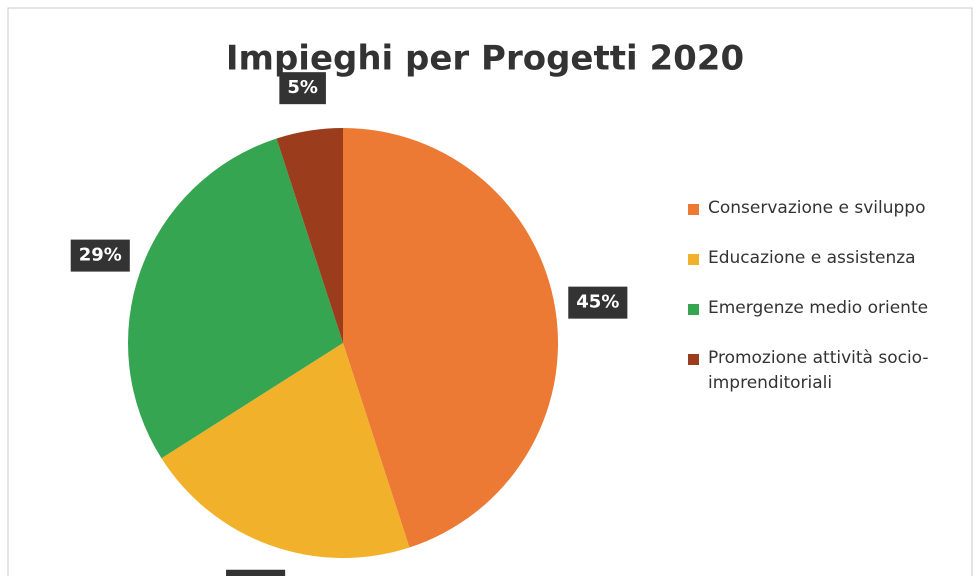 The width and height of the screenshot is (980, 576). I want to click on data-label: 29%, so click(100, 255).